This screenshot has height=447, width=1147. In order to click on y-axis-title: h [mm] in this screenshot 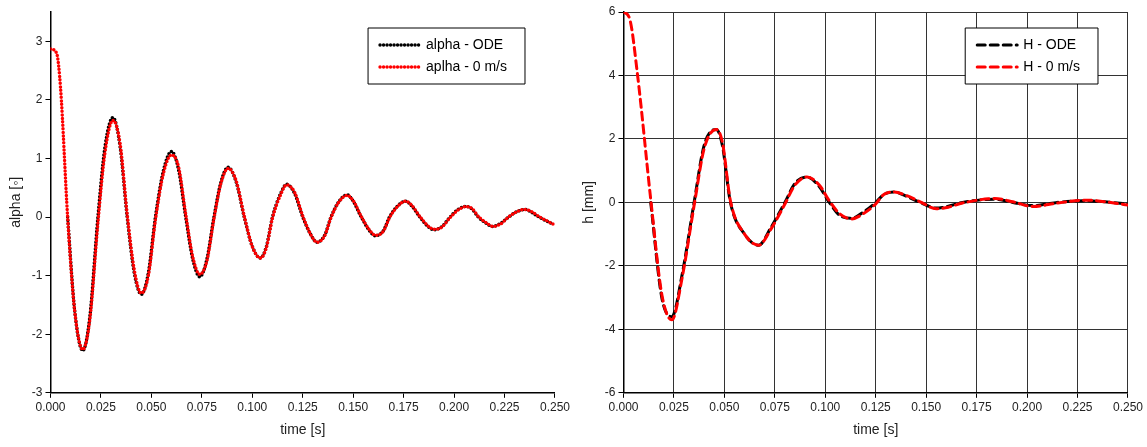, I will do `click(588, 202)`.